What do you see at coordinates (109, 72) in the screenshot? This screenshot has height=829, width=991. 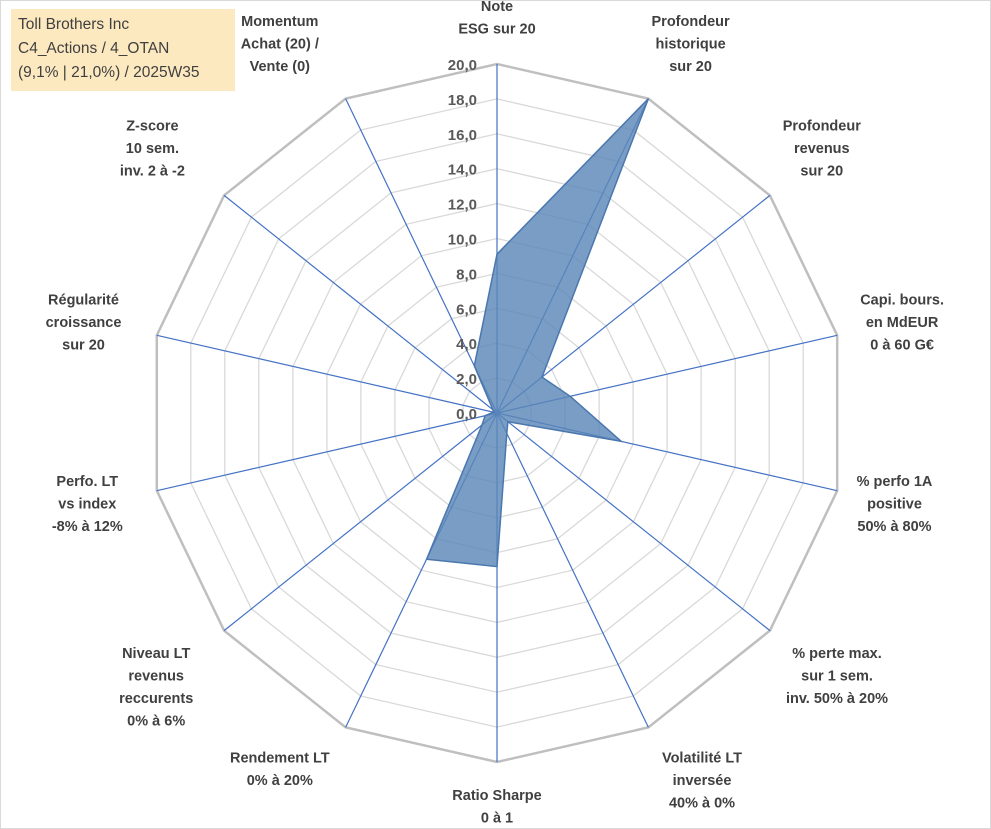 I see `info-line-stats: (9,1% | 21,0%) / 2025W35` at bounding box center [109, 72].